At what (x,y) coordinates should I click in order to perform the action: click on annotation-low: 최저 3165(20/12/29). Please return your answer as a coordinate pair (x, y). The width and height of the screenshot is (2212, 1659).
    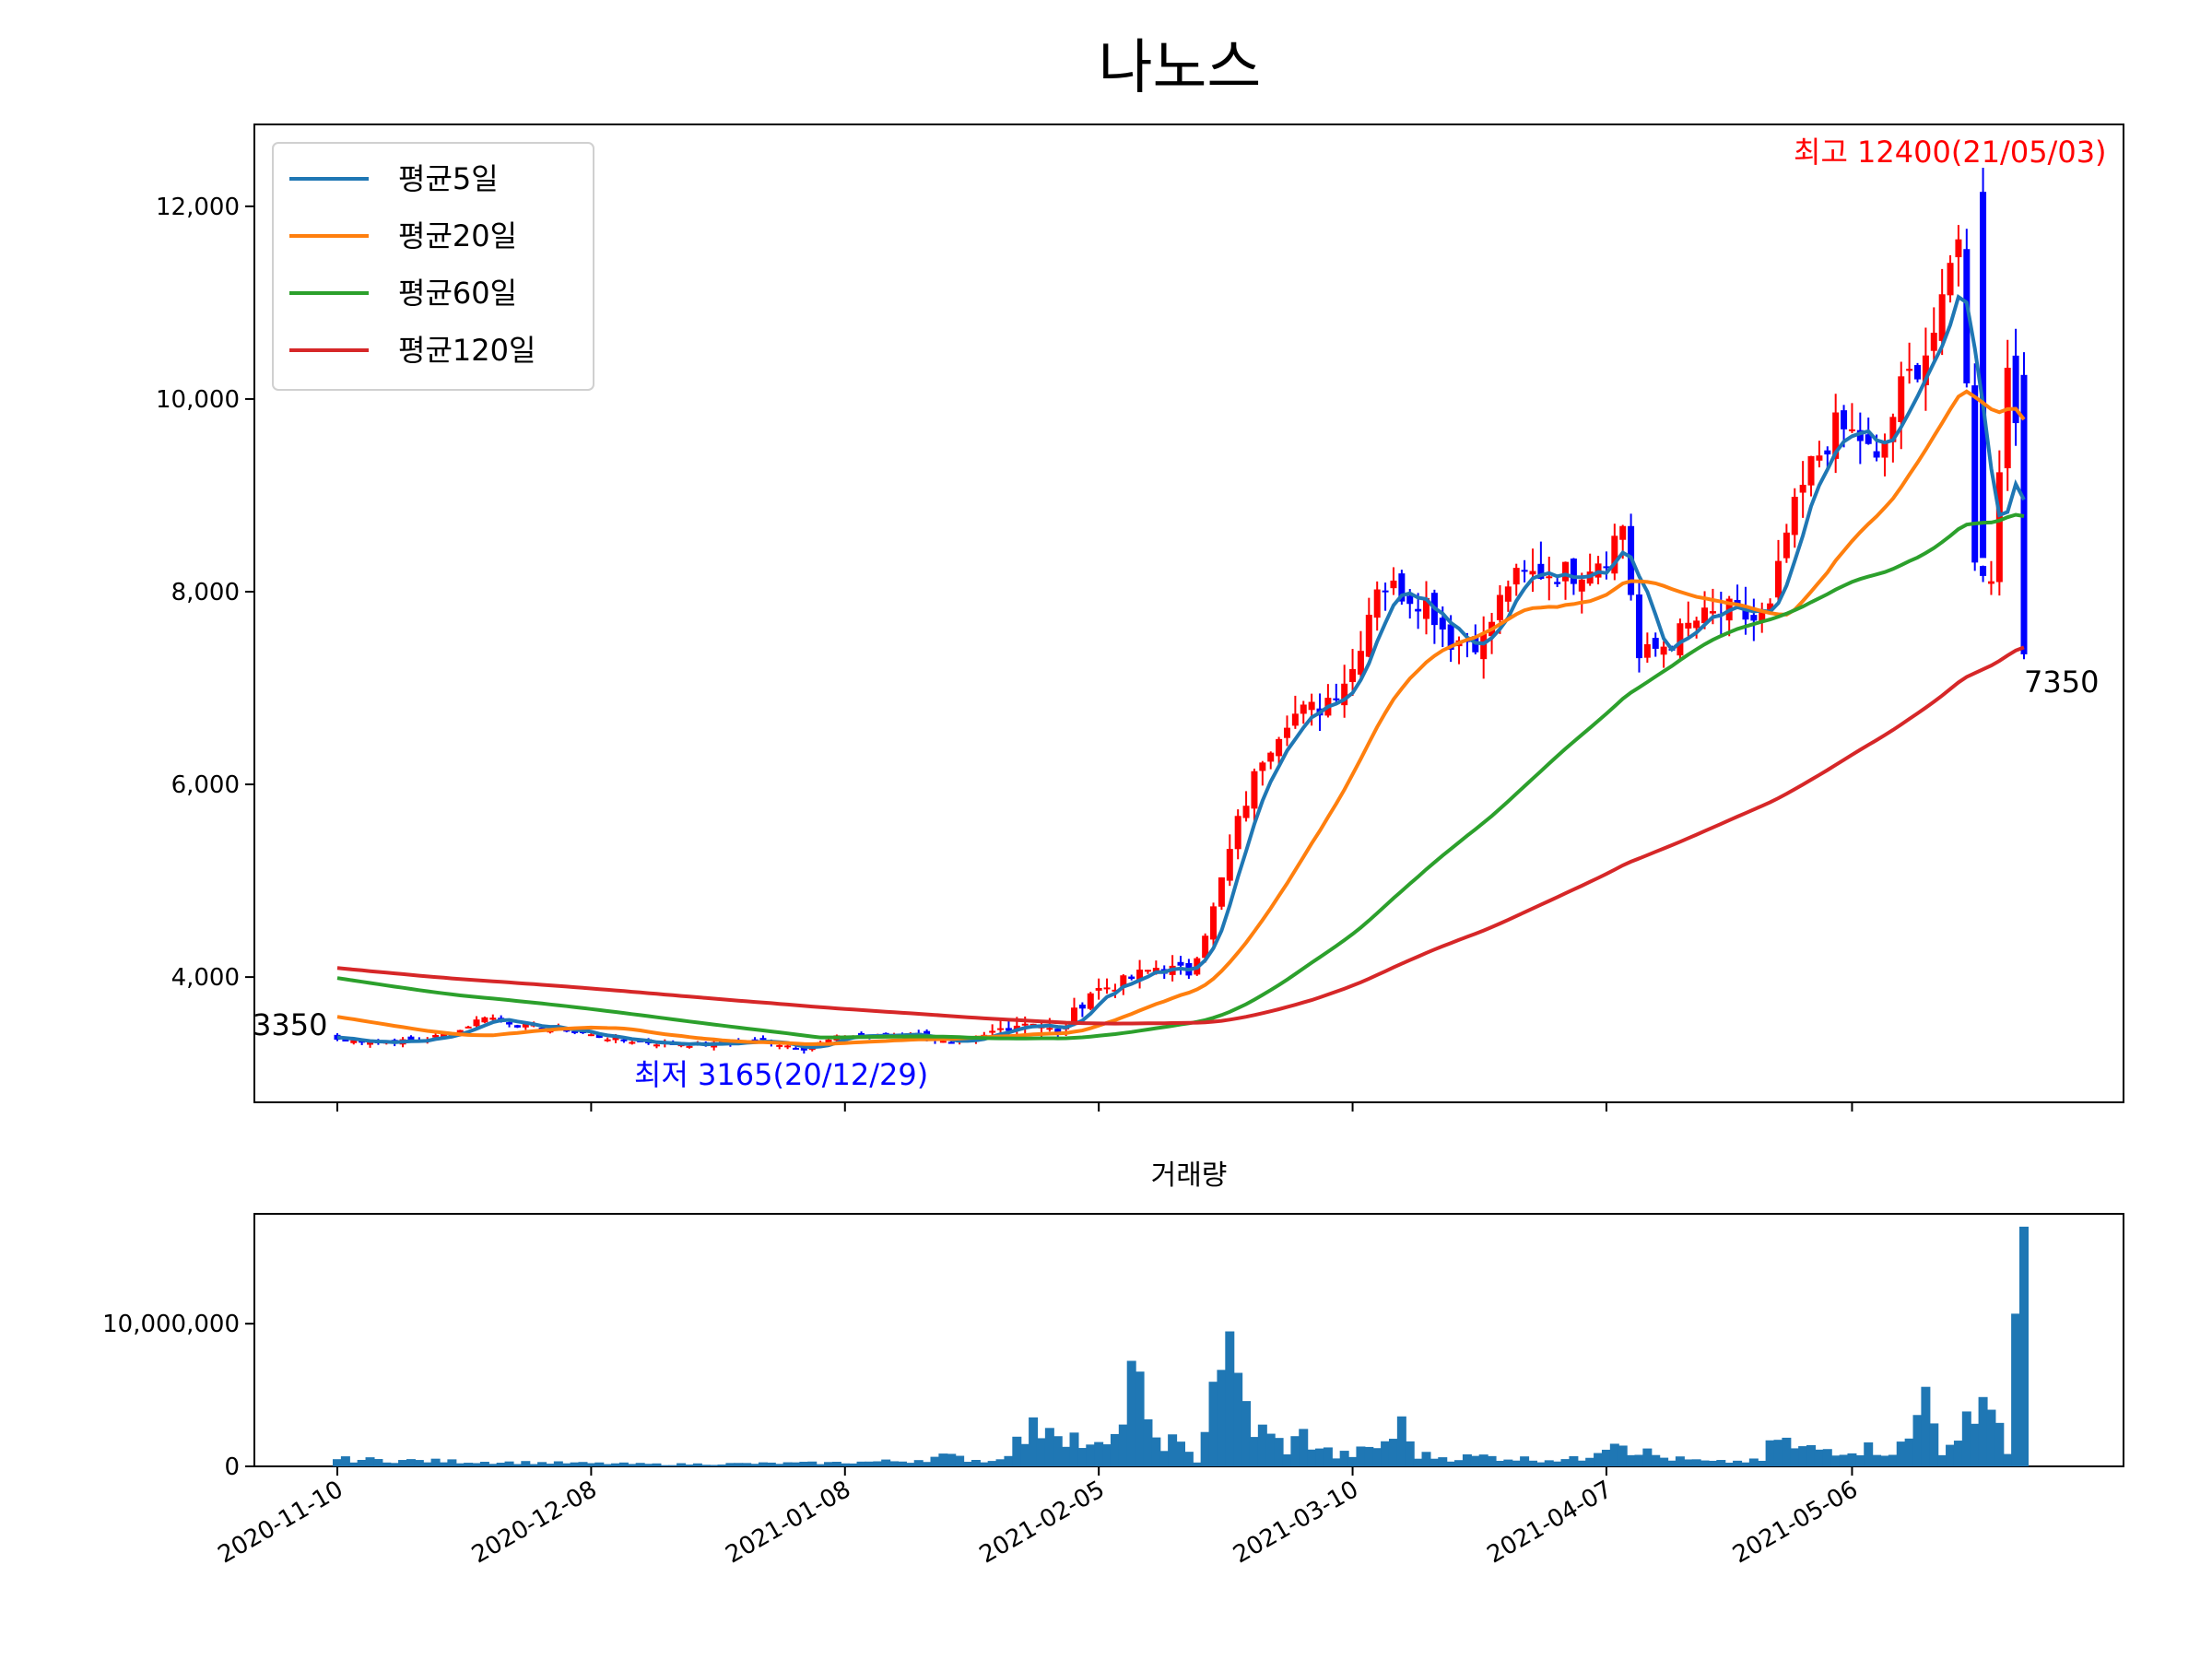
    Looking at the image, I should click on (781, 1074).